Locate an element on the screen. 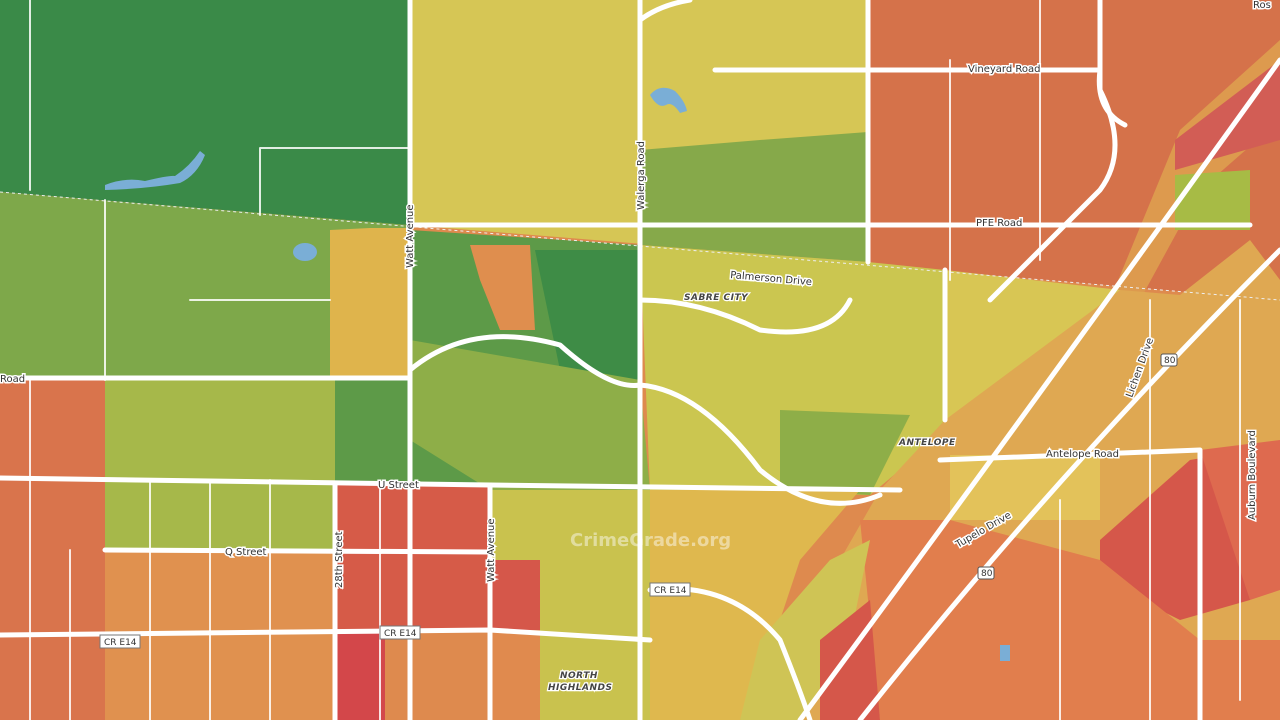  road-label: Ros is located at coordinates (1262, 5).